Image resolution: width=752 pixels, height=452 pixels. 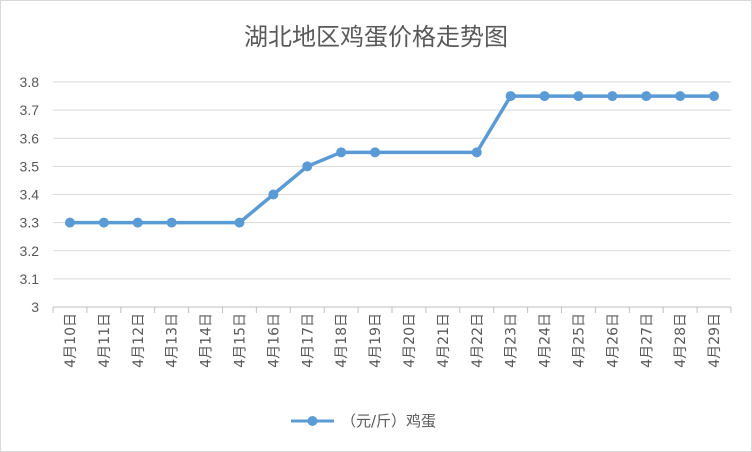 I want to click on x-tick-label: 4月23日, so click(x=512, y=340).